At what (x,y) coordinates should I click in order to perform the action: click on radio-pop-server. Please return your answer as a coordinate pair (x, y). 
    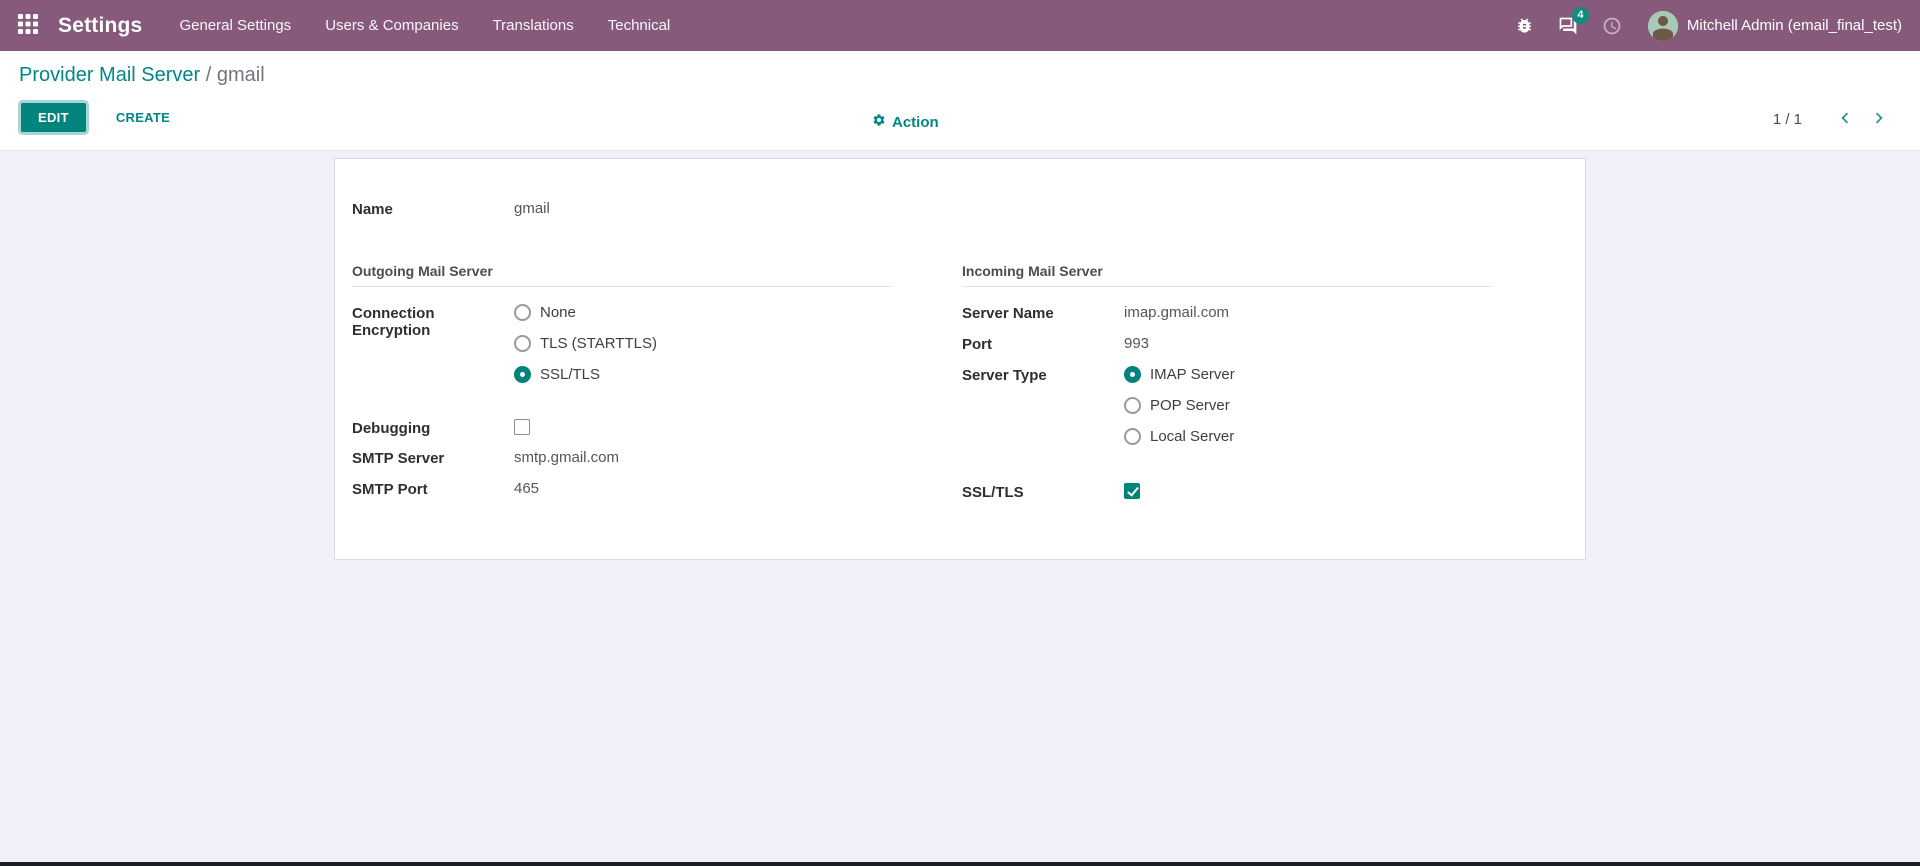
    Looking at the image, I should click on (1132, 405).